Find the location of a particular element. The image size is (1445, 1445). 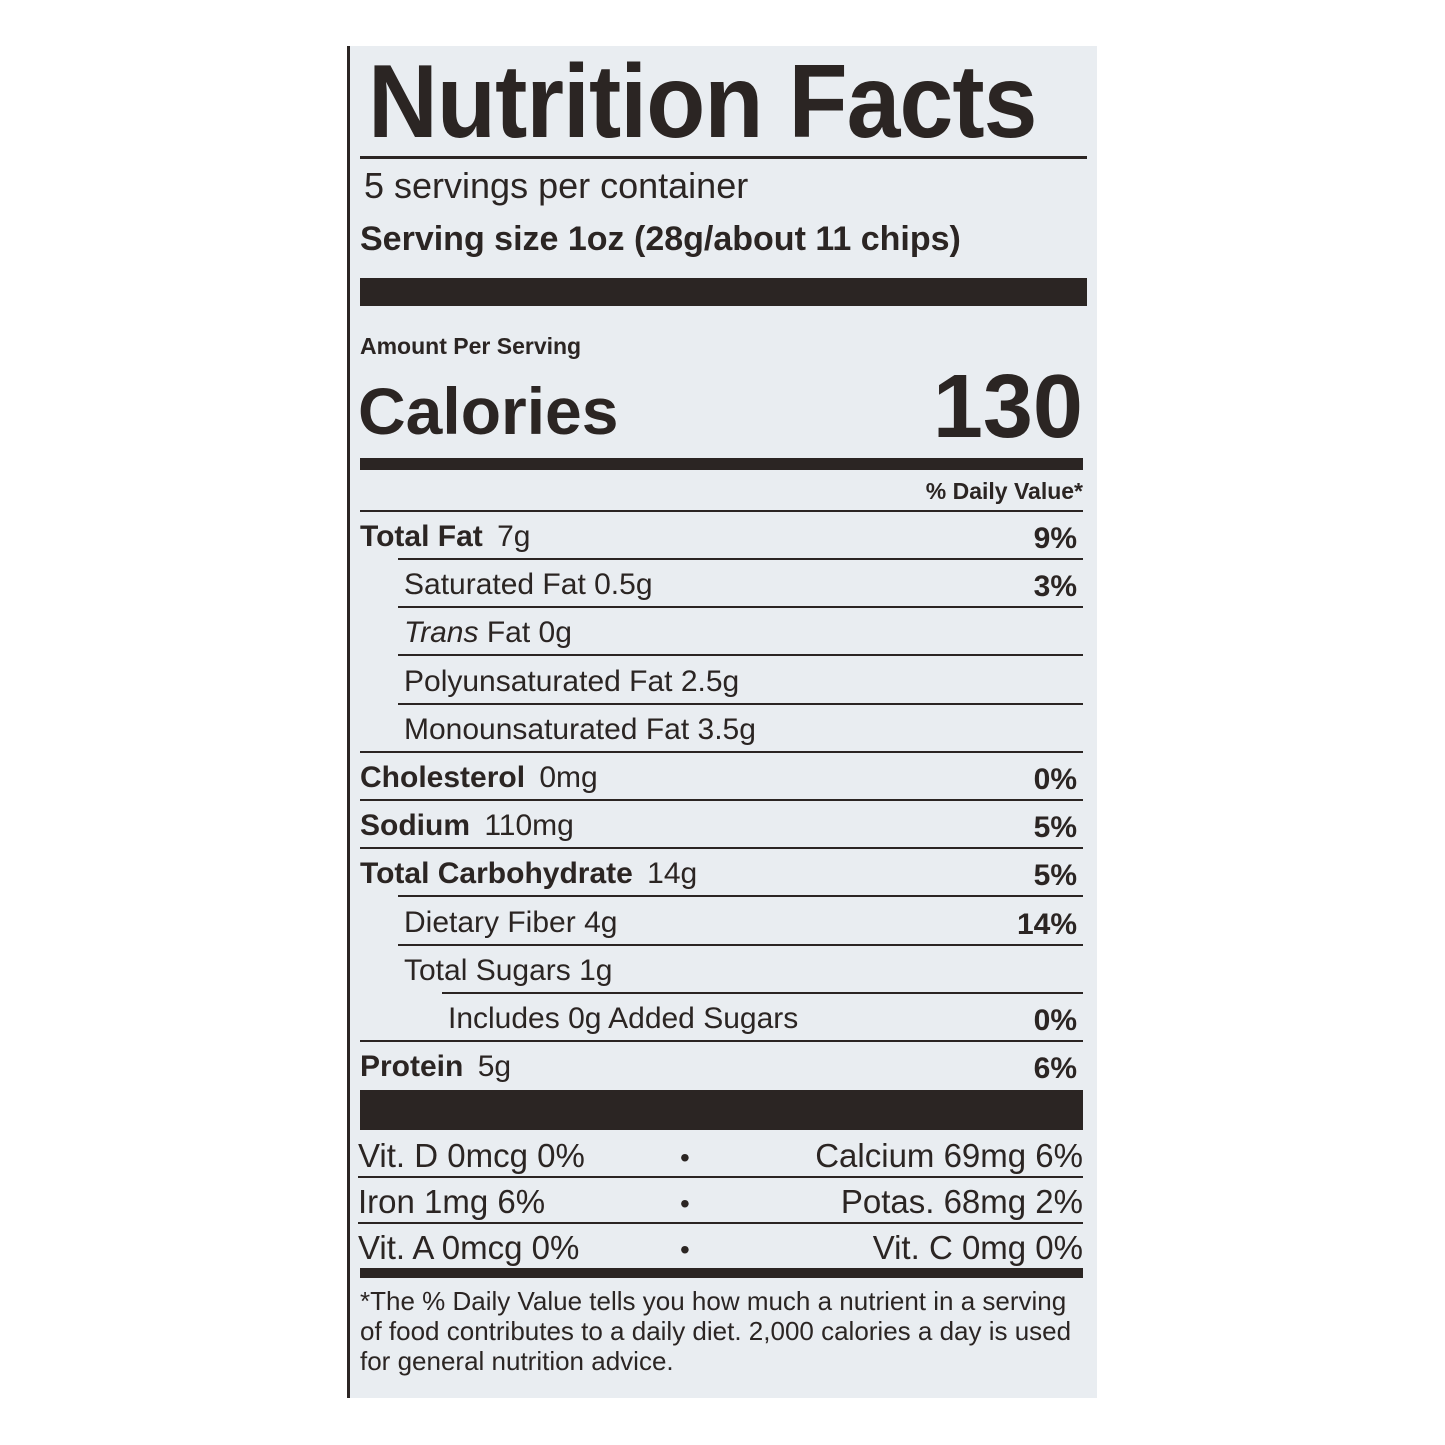

vitamin-right: Vit. C 0mg 0% is located at coordinates (977, 1247).